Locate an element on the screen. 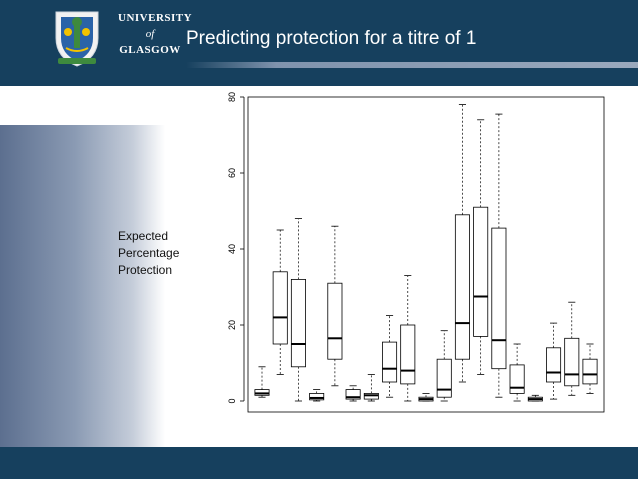  y-tick-label-3: 60 is located at coordinates (232, 173).